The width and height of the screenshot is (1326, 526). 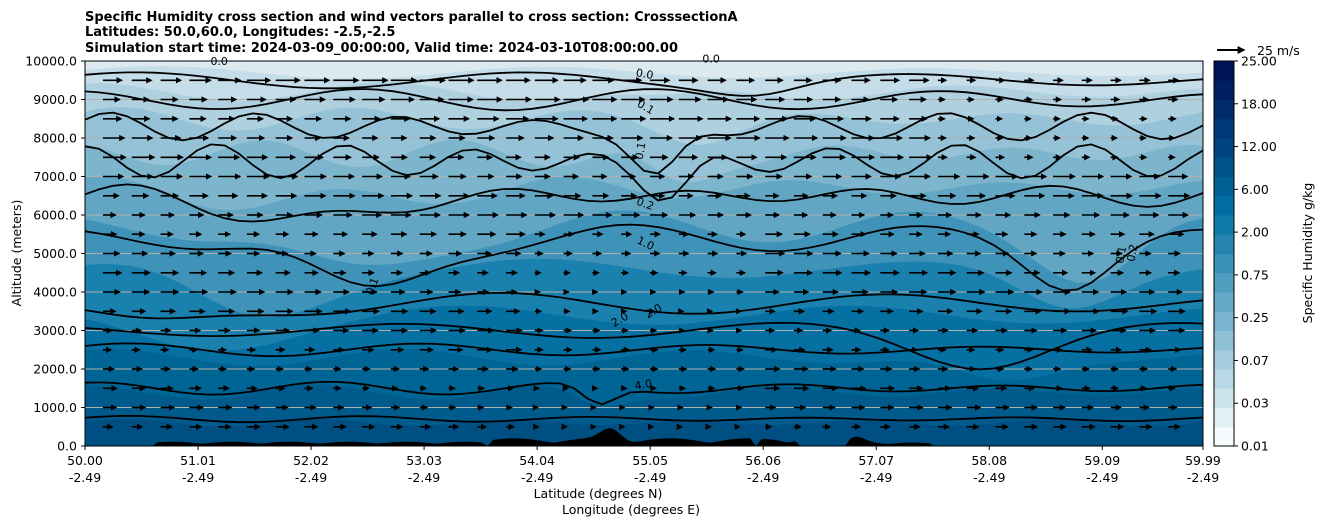 I want to click on colorbar-tick-label: 2.00, so click(x=1255, y=232).